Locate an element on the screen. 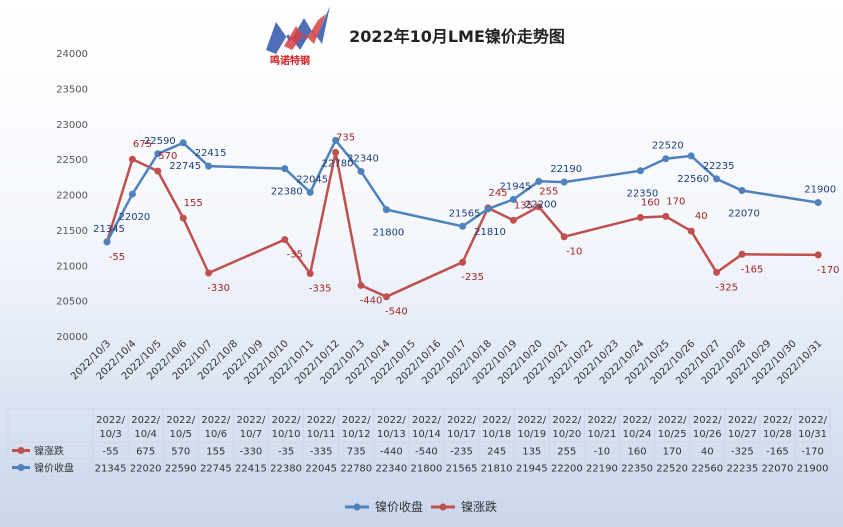  data-label-change: -55 is located at coordinates (117, 257).